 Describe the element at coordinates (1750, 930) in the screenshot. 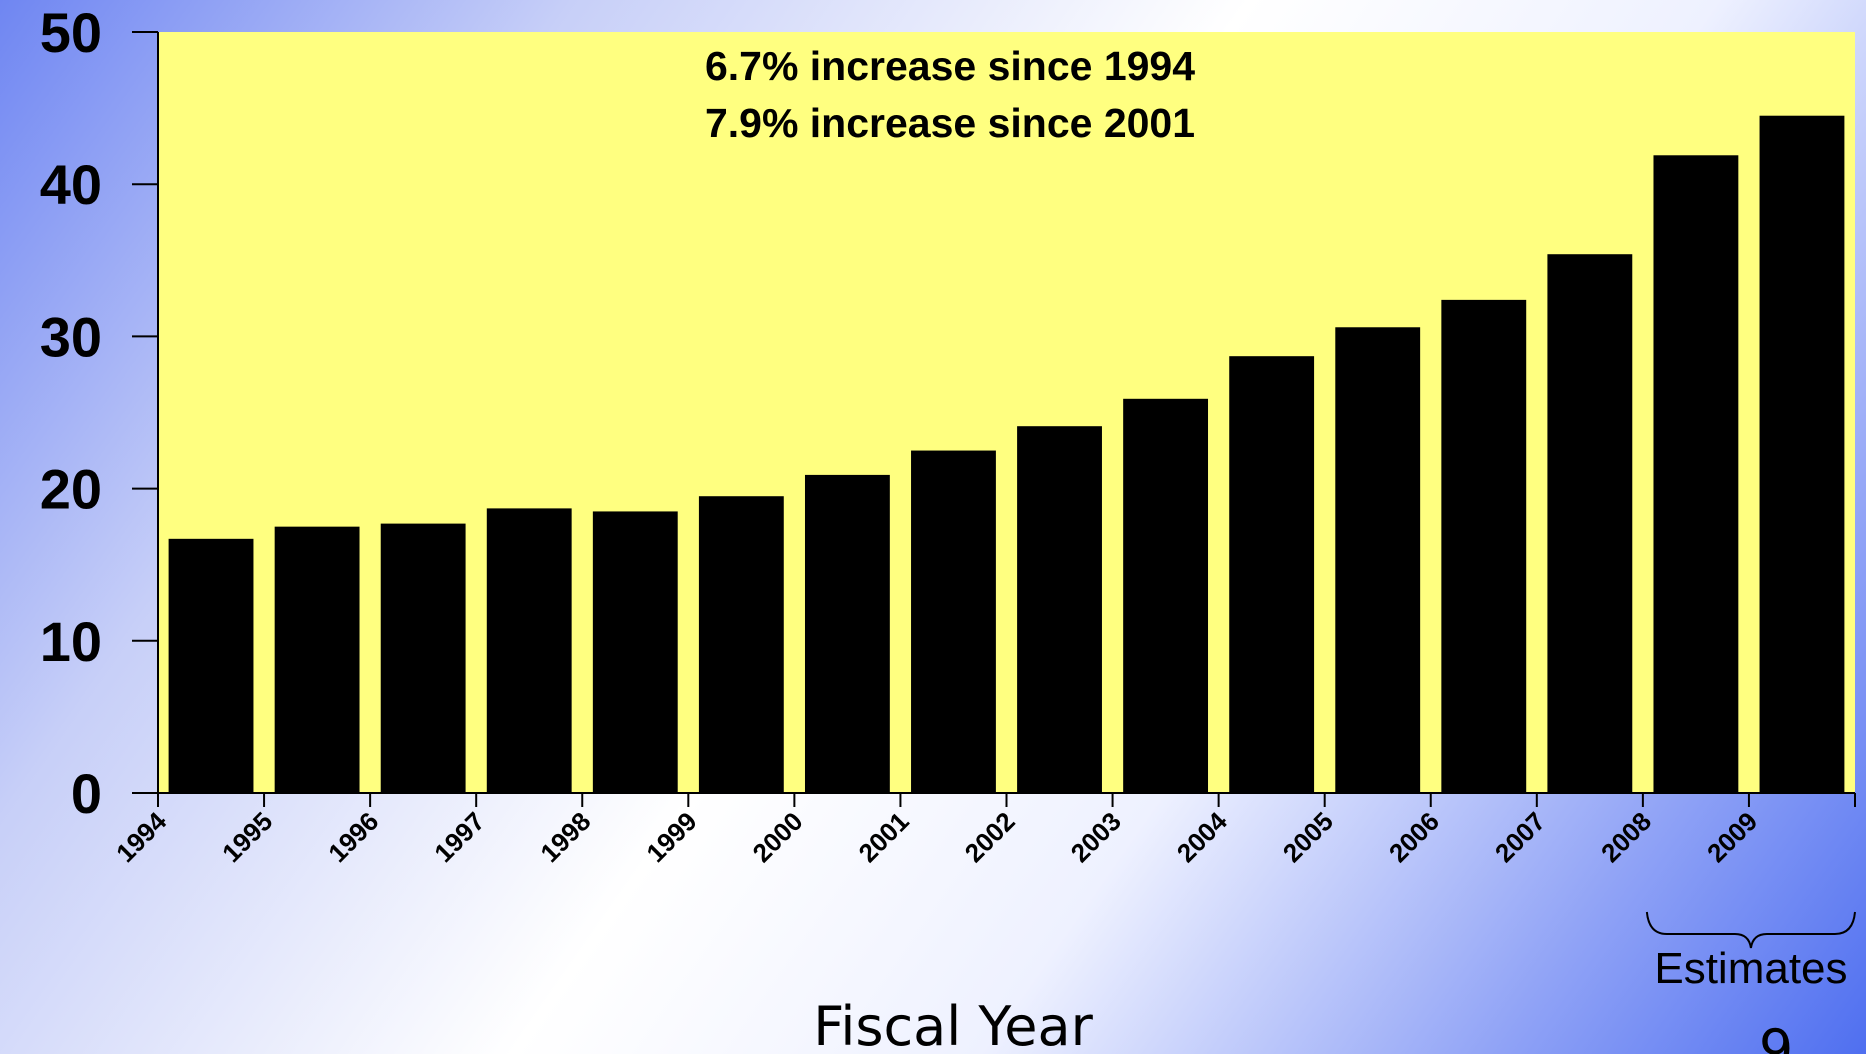

I see `estimates-brace` at that location.